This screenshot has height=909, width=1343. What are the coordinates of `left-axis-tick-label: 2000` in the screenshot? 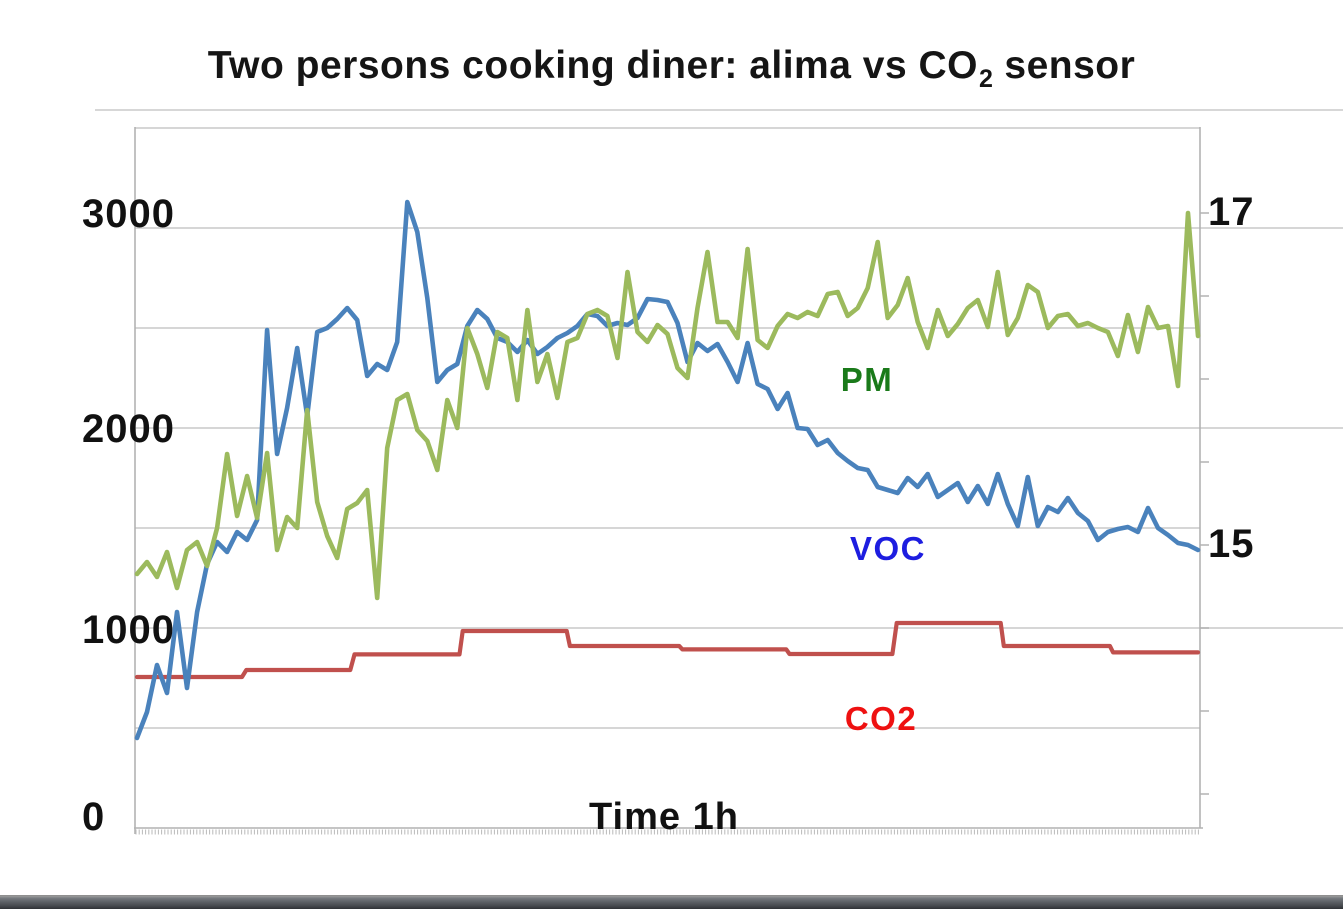 It's located at (128, 429).